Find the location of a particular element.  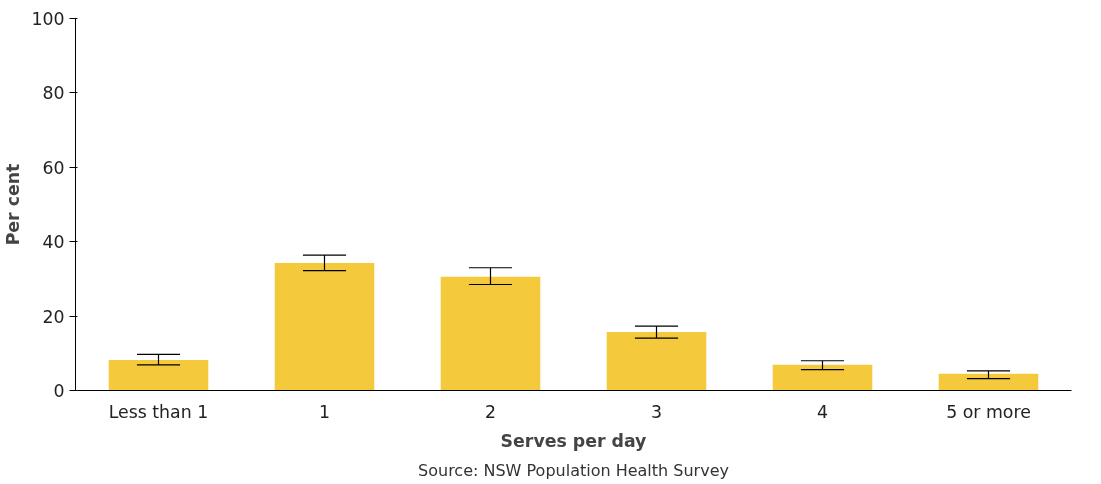

y-tick-label: 100 is located at coordinates (48, 19).